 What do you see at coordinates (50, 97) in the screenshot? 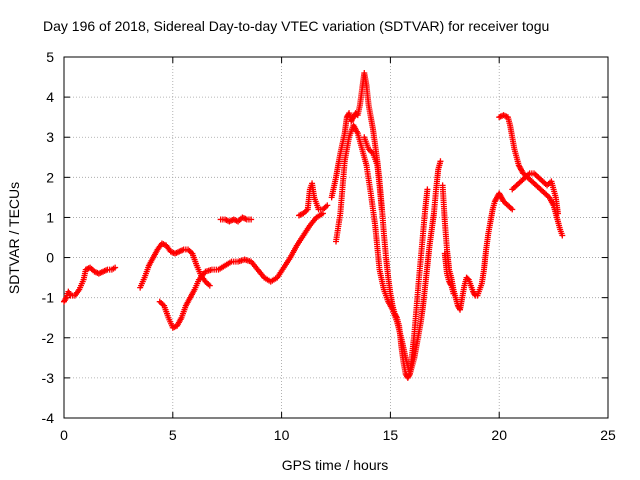
I see `y-tick-label: 4` at bounding box center [50, 97].